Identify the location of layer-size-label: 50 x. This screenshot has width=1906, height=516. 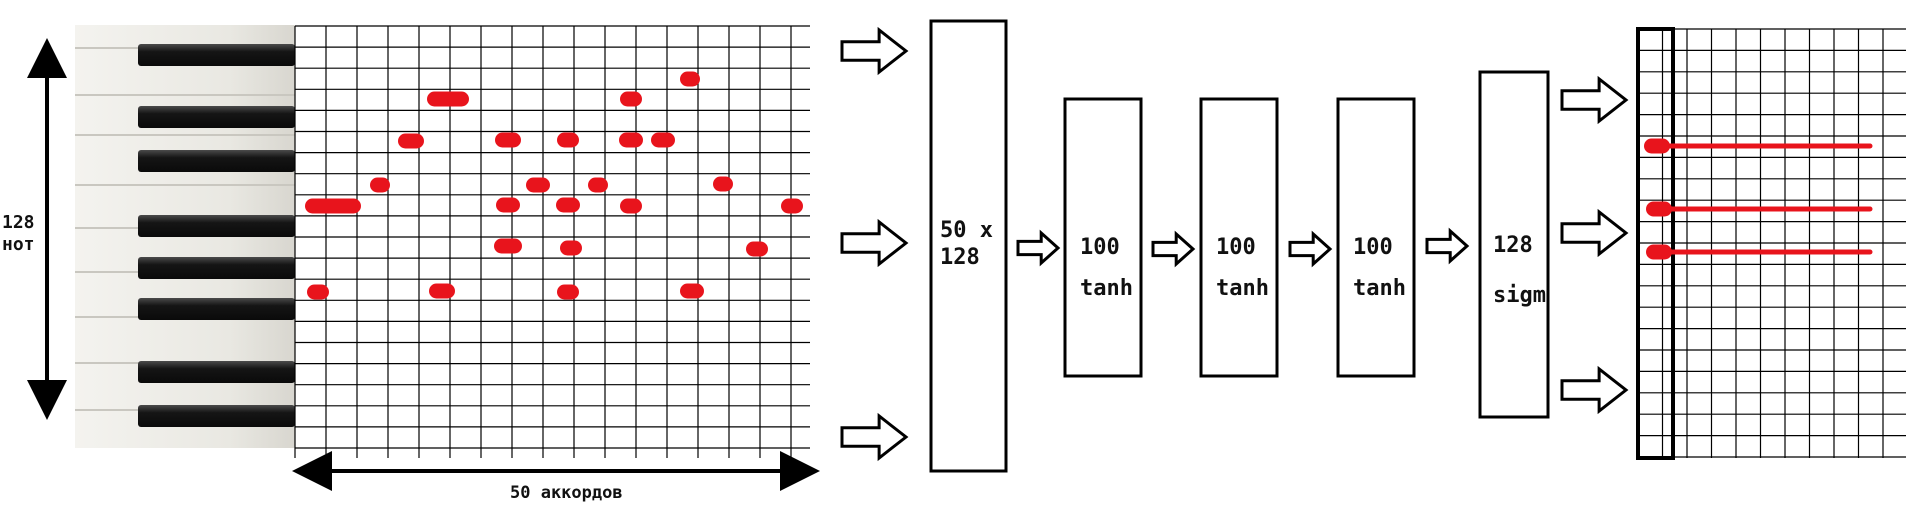
(966, 230).